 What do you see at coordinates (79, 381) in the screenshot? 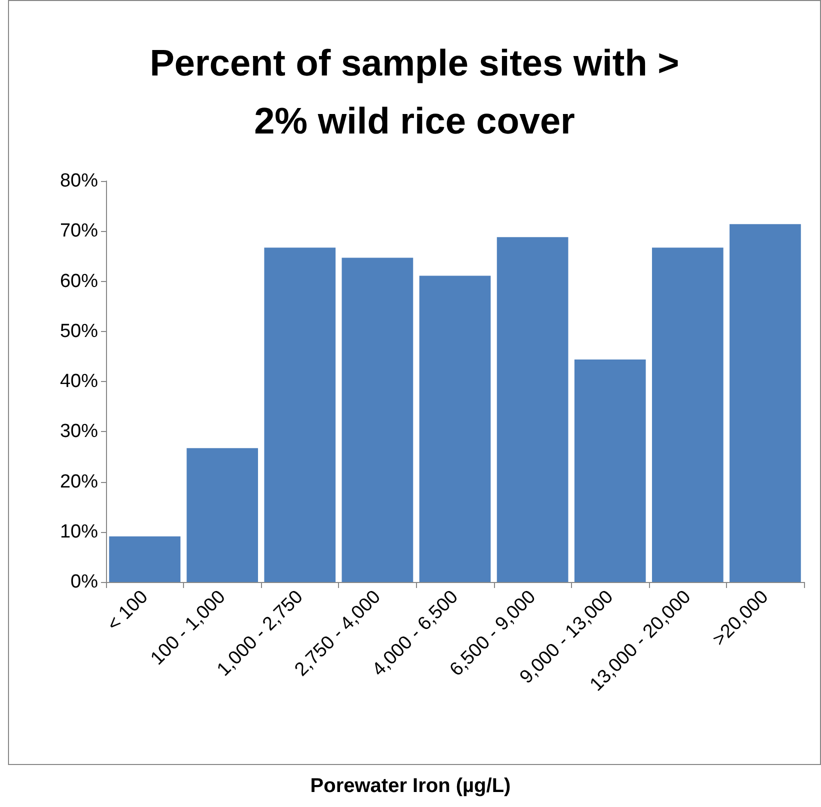
I see `y-tick-label: 40%` at bounding box center [79, 381].